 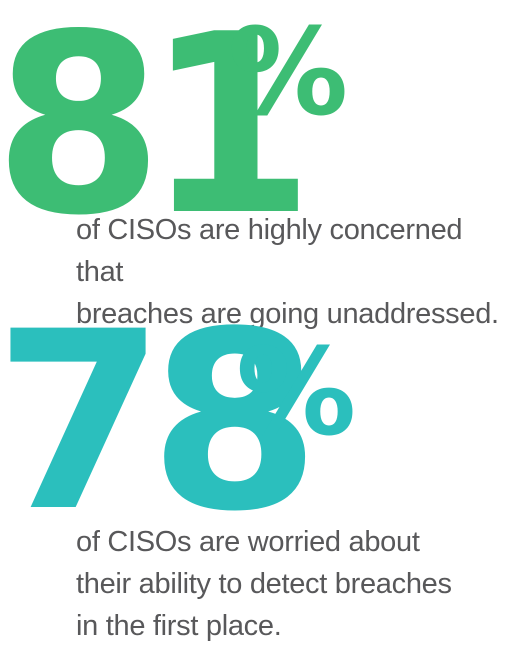 What do you see at coordinates (269, 251) in the screenshot?
I see `caption-line: of CISOs are highly concerned that` at bounding box center [269, 251].